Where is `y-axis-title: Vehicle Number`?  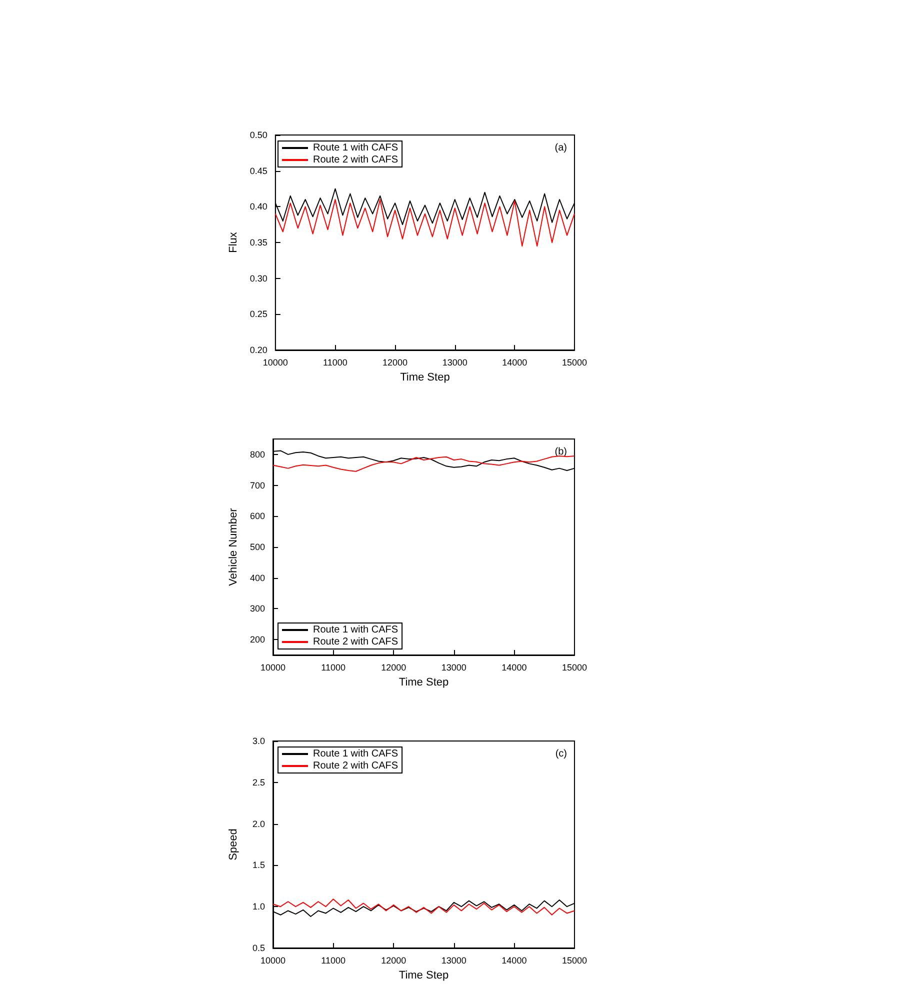
y-axis-title: Vehicle Number is located at coordinates (234, 547).